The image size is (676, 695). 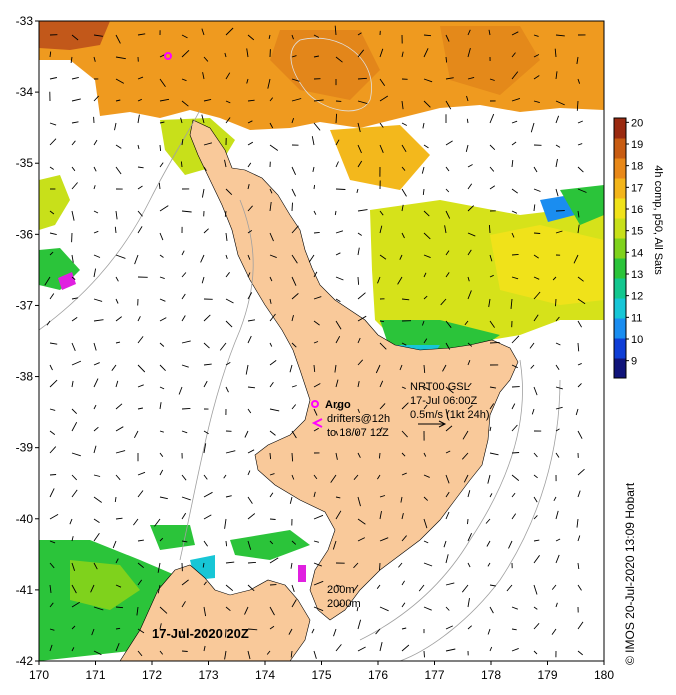 I want to click on depth-label-2: 2000m, so click(x=344, y=604).